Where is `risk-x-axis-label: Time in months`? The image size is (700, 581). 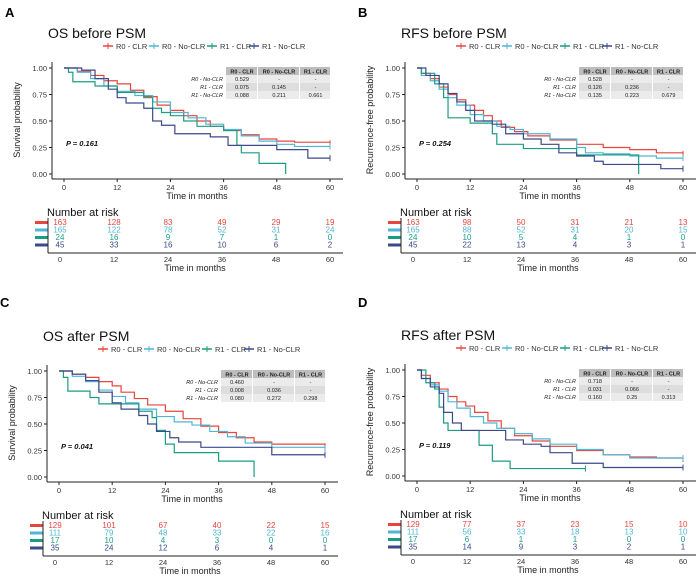
risk-x-axis-label: Time in months is located at coordinates (190, 571).